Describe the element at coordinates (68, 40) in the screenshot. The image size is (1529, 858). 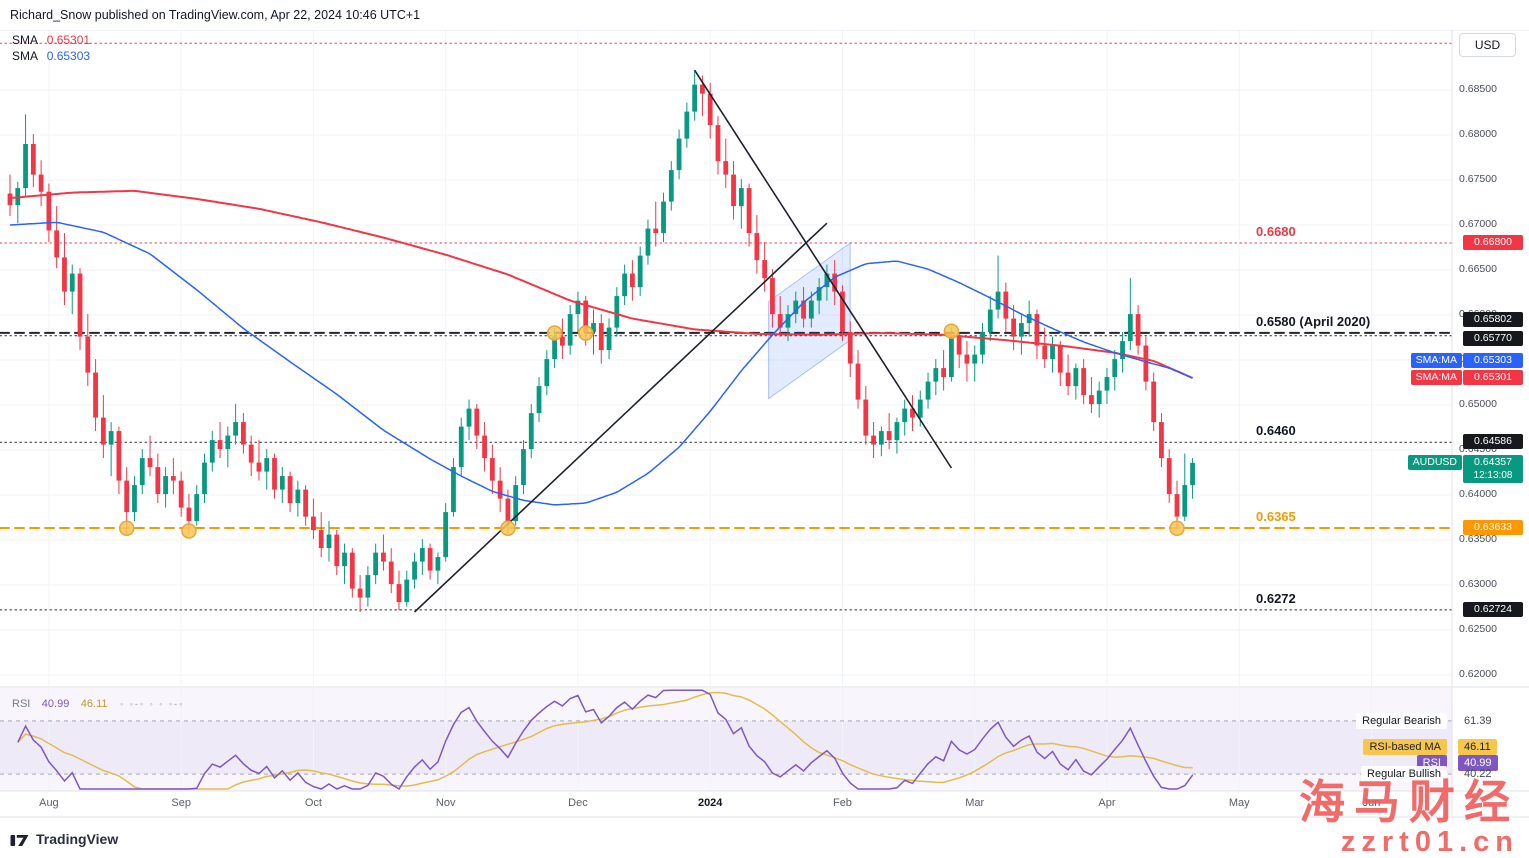
I see `sma-slow-value: 0.65301` at that location.